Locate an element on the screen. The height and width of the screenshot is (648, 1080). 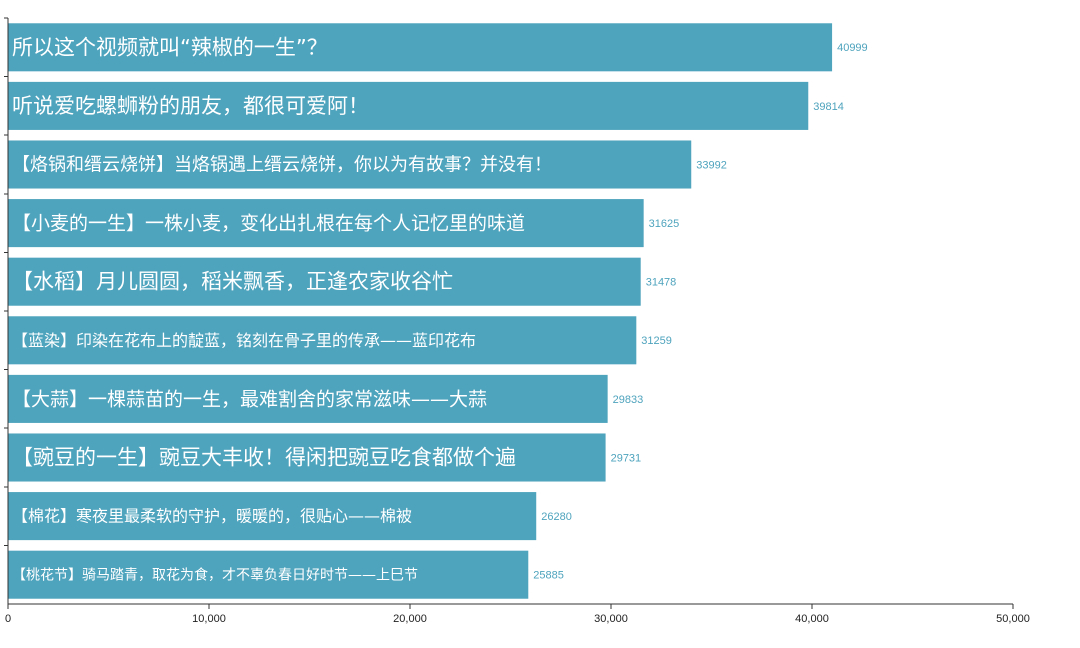
bar-value-label: 31625 is located at coordinates (664, 224).